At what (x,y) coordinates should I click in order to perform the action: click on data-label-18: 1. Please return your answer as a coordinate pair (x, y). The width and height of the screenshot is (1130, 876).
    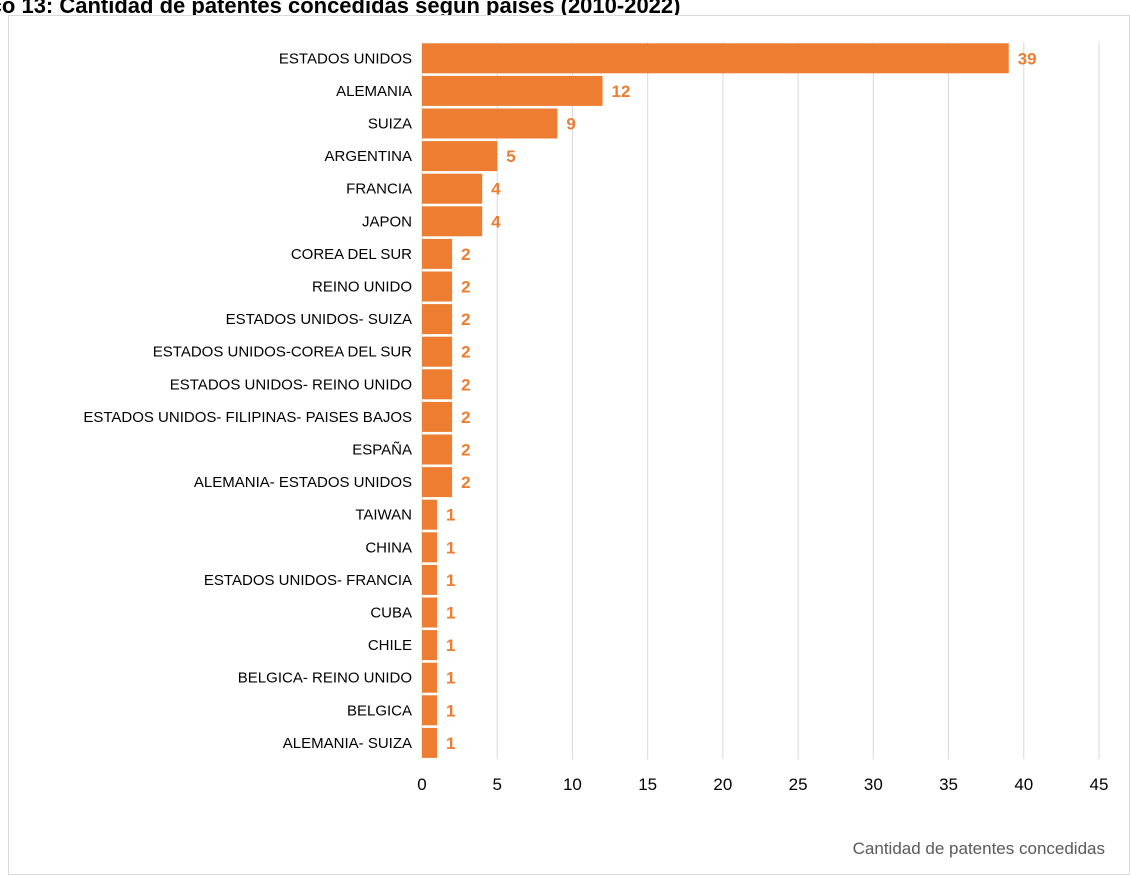
    Looking at the image, I should click on (450, 645).